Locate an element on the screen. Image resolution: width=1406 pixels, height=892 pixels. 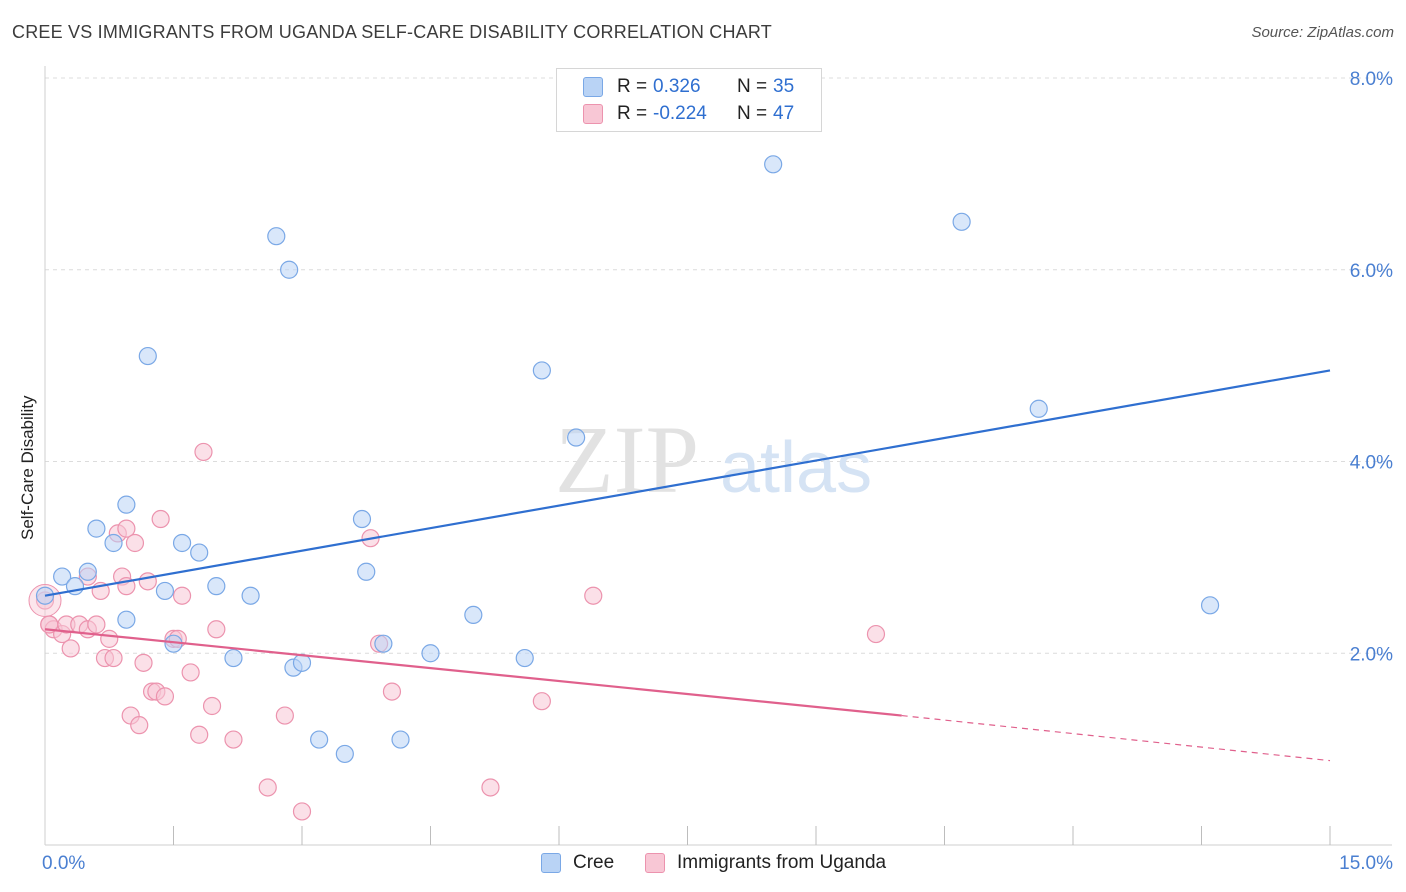
legend-item-uganda: Immigrants from Uganda is located at coordinates (765, 863).